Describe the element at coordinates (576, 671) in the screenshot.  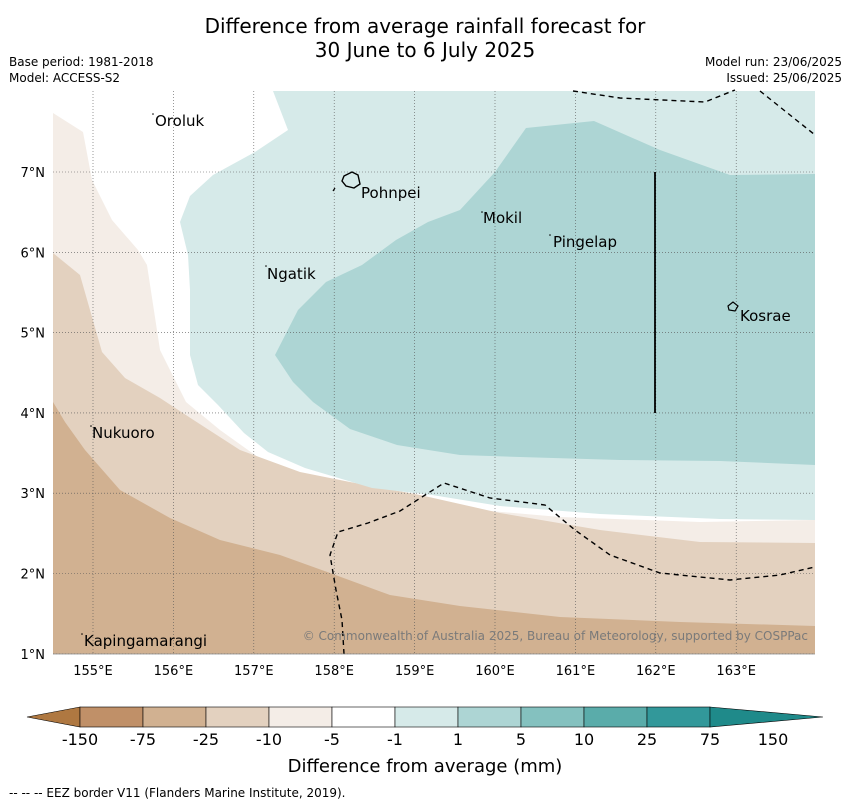
I see `lon-tick-label: 161°E` at that location.